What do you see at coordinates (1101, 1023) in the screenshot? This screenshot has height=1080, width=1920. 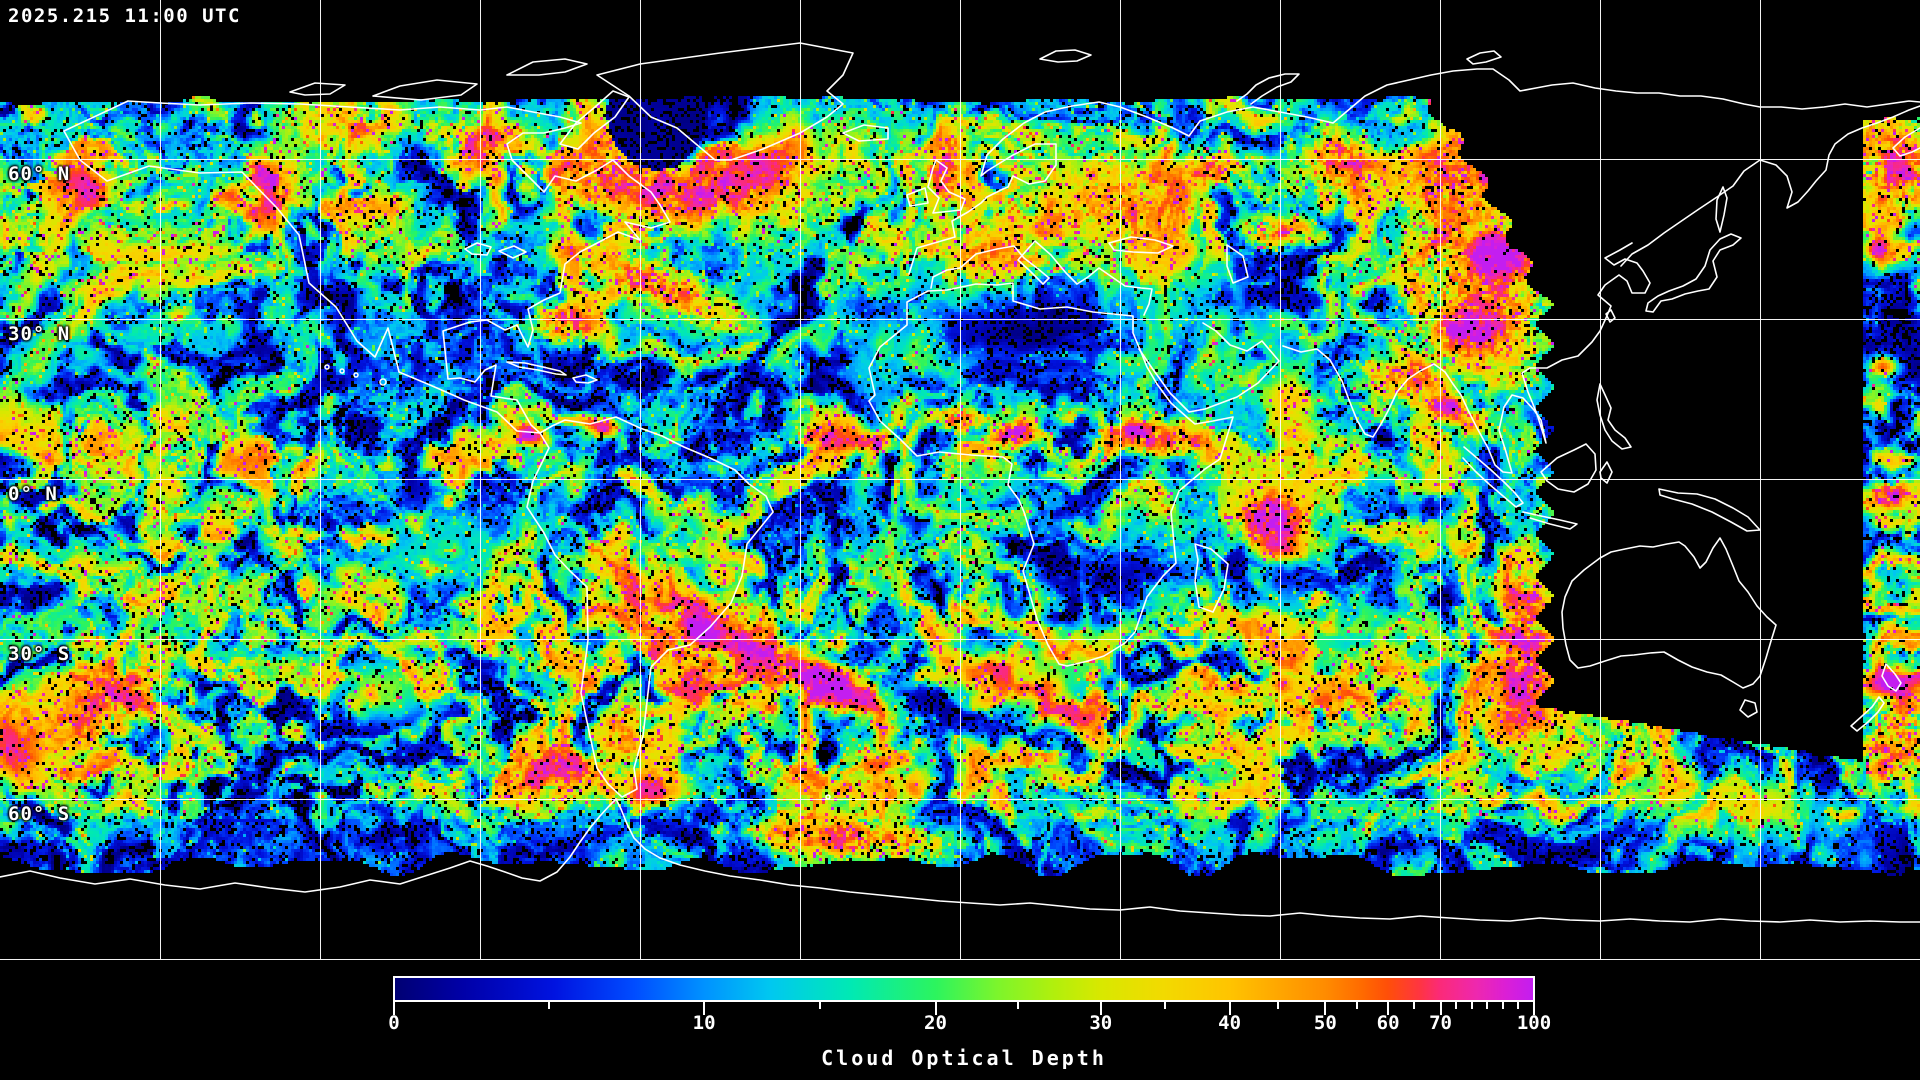 I see `colorbar-tick-label: 30` at bounding box center [1101, 1023].